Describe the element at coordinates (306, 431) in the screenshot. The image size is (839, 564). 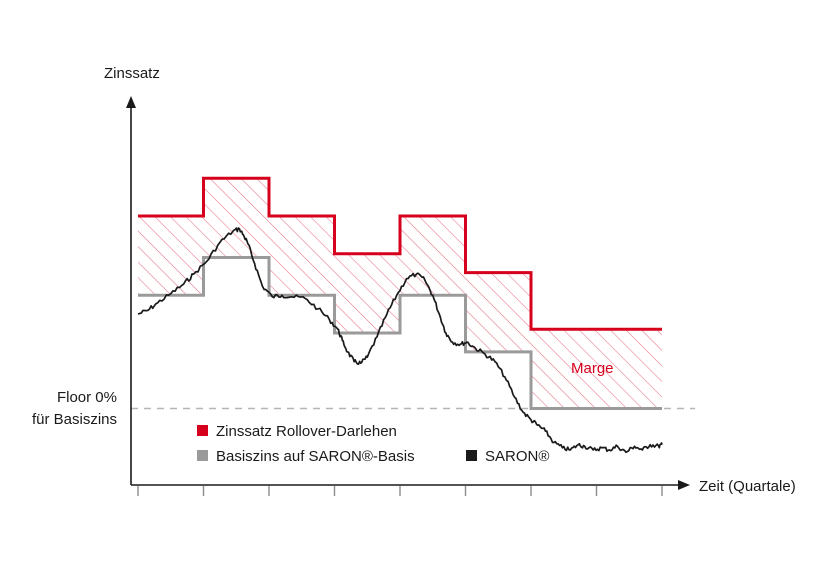
I see `legend-label: Zinssatz Rollover-Darlehen` at that location.